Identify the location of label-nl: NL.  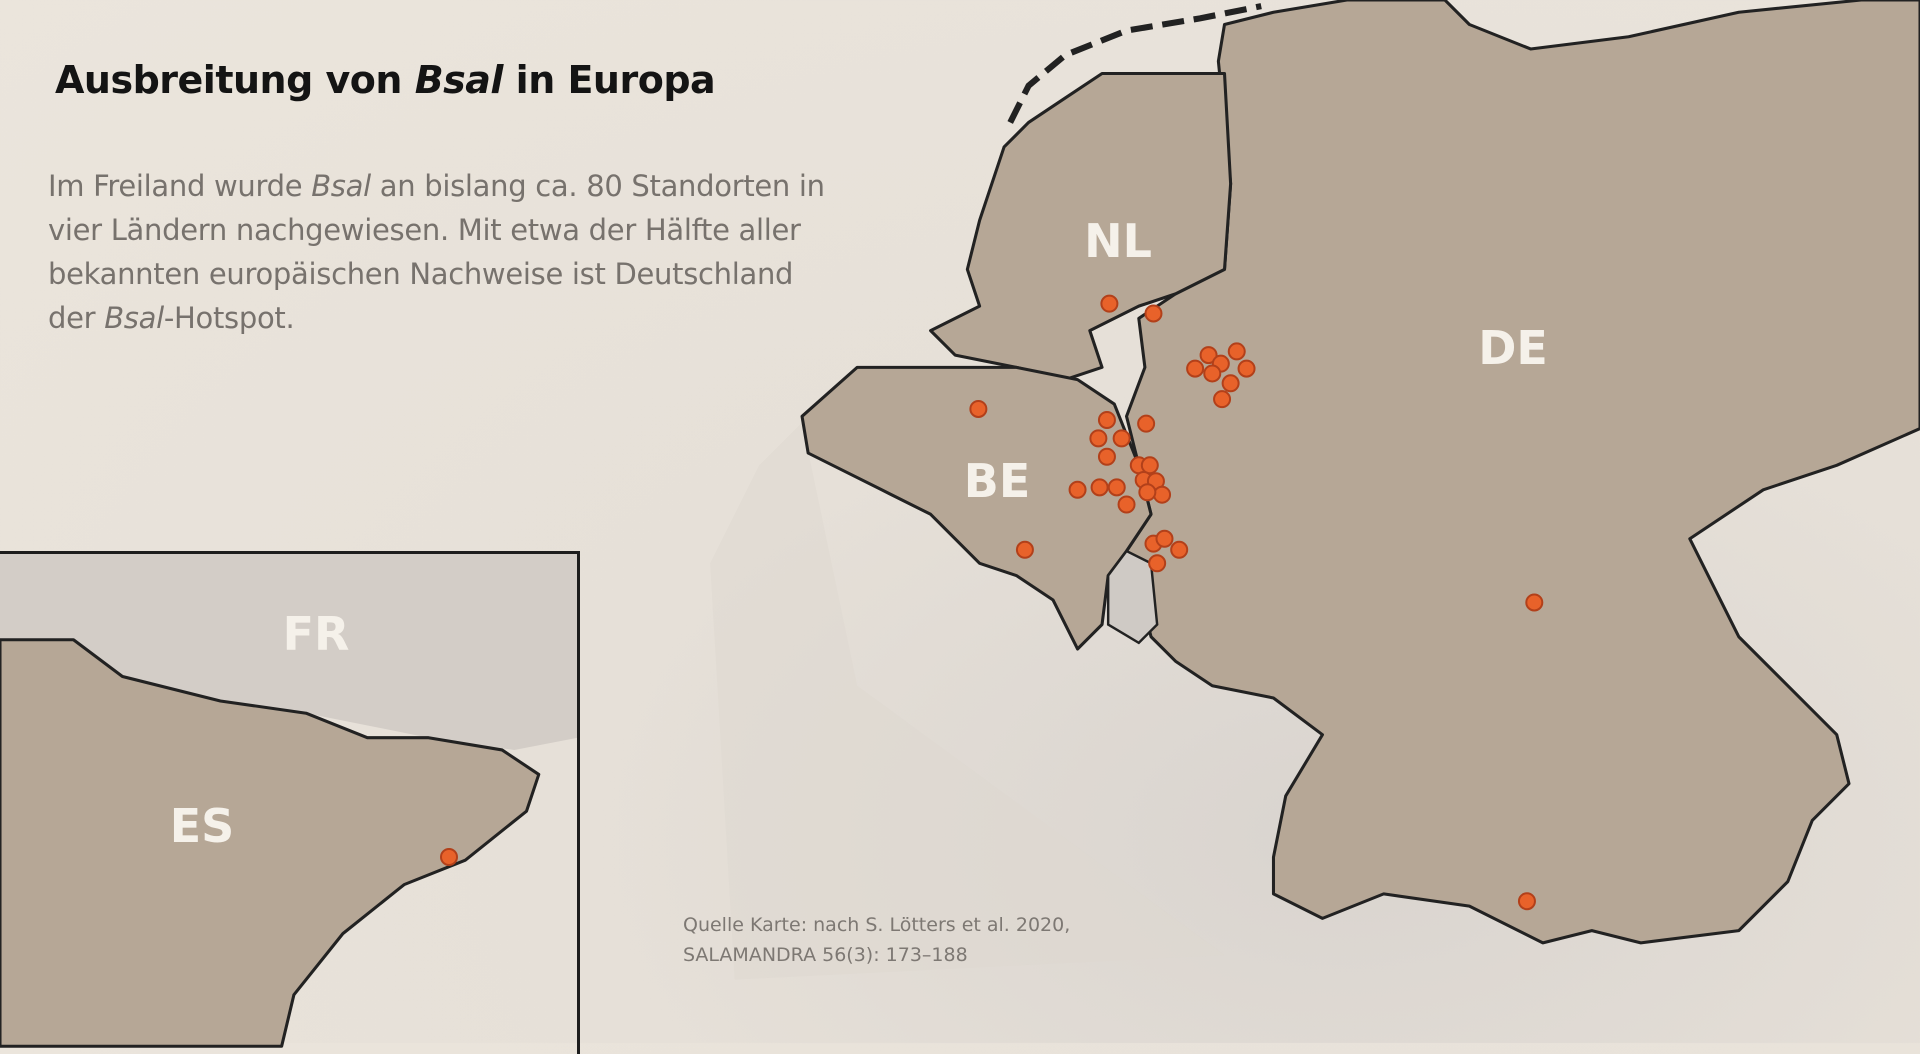
(1118, 241).